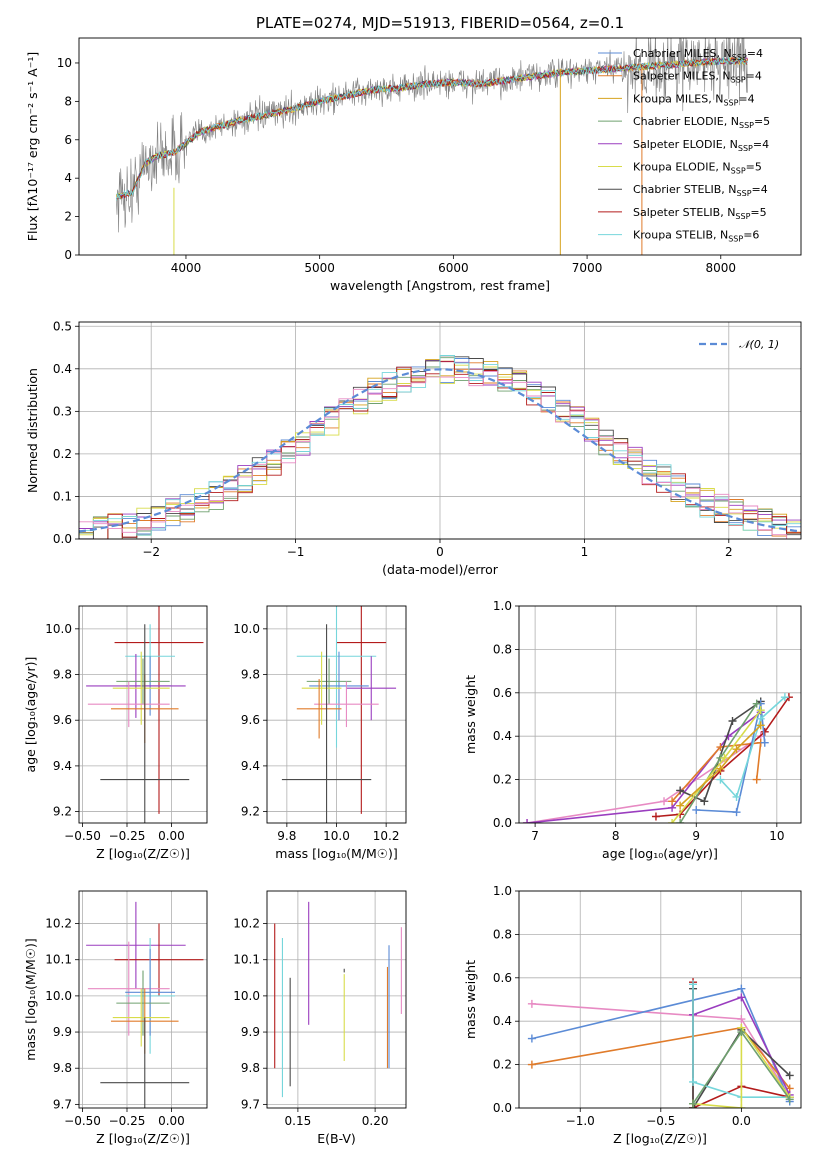  What do you see at coordinates (68, 178) in the screenshot?
I see `y-tick-label: 4` at bounding box center [68, 178].